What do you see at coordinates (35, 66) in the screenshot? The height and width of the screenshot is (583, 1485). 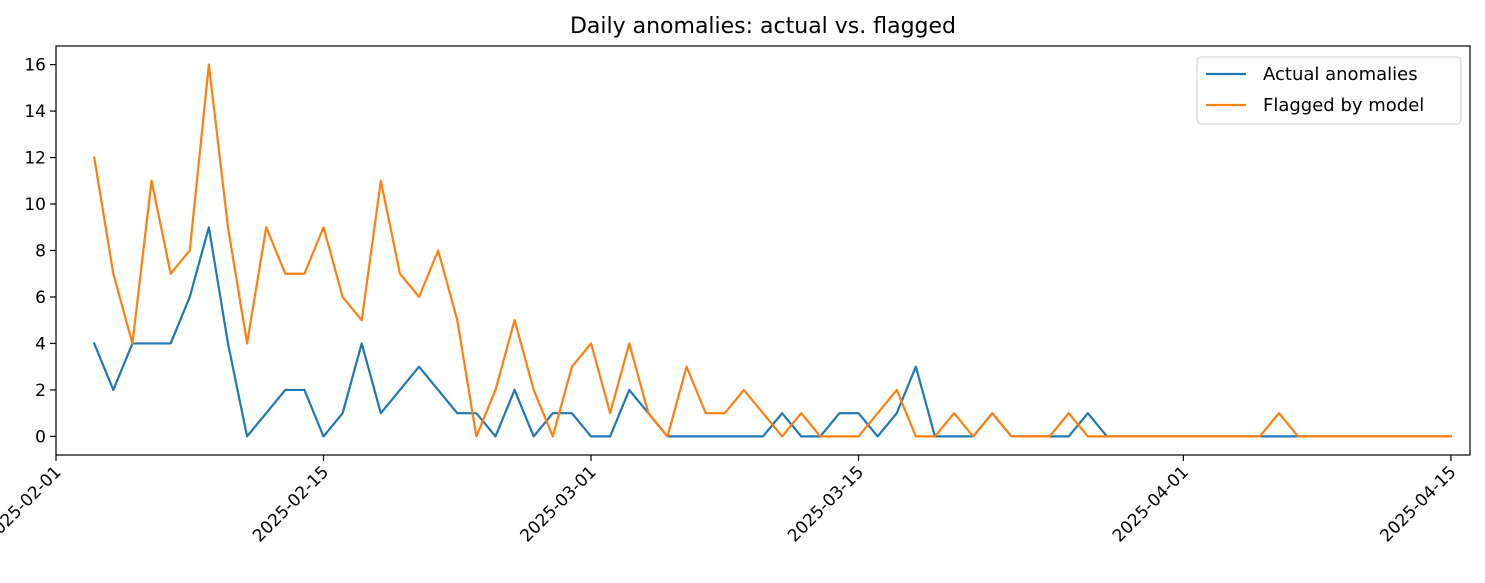 I see `y-tick-label: 16` at bounding box center [35, 66].